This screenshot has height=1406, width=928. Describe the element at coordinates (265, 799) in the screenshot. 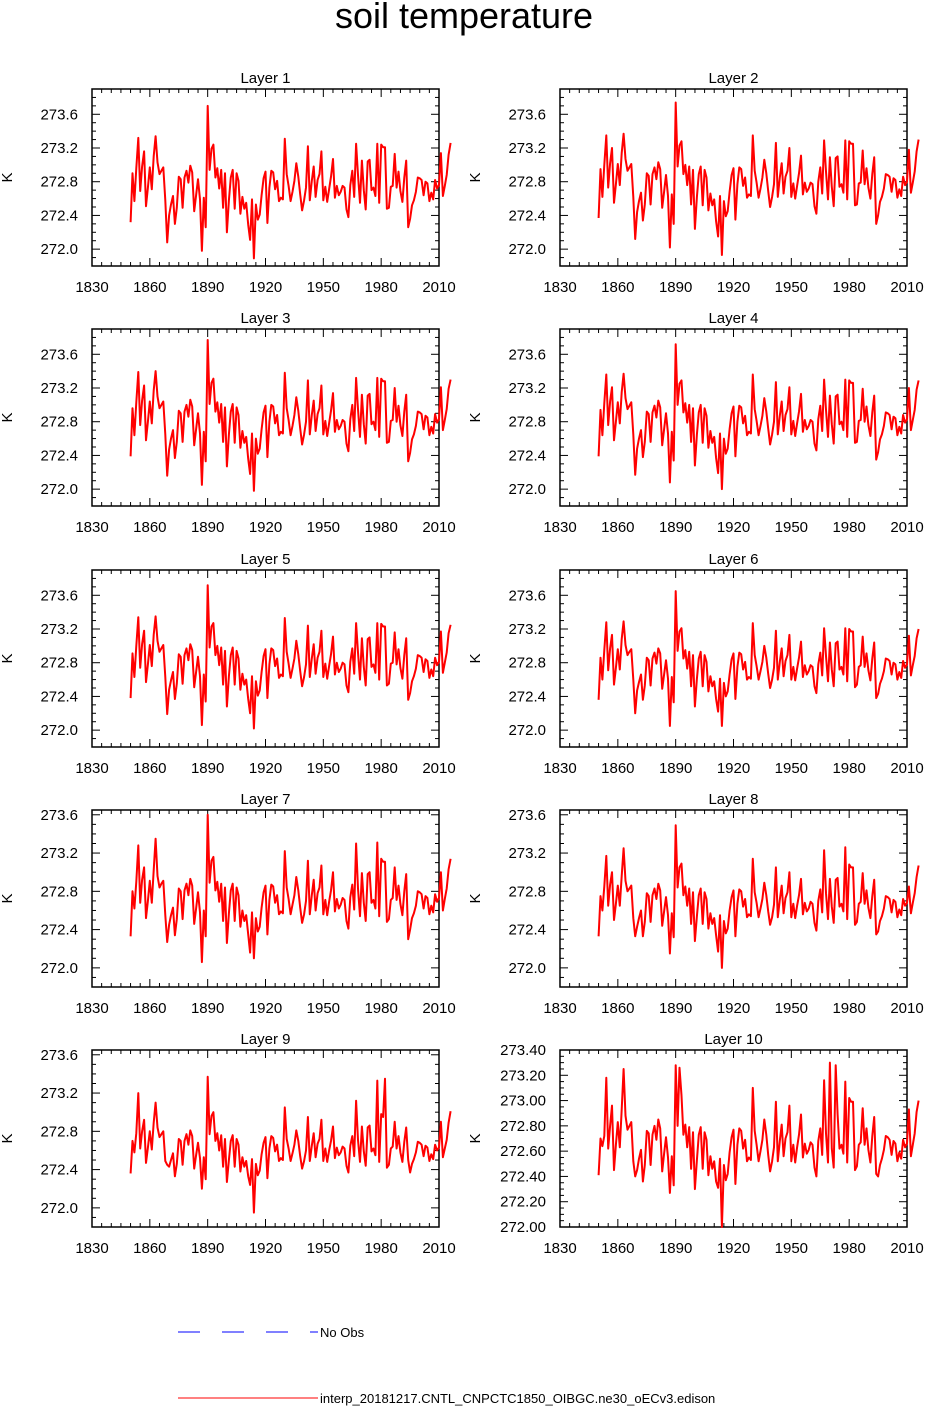

I see `panel-title: Layer 7` at that location.